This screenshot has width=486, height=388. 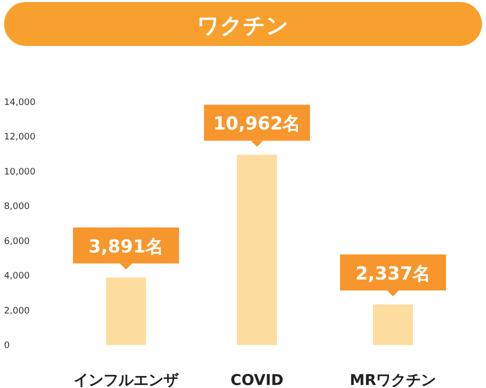 What do you see at coordinates (20, 172) in the screenshot?
I see `y-tick-label: 10,000` at bounding box center [20, 172].